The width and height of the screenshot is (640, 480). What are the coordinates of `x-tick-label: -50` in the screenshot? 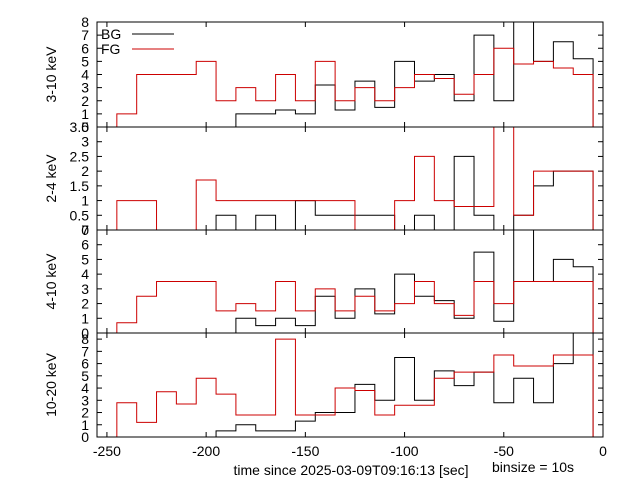 It's located at (504, 451).